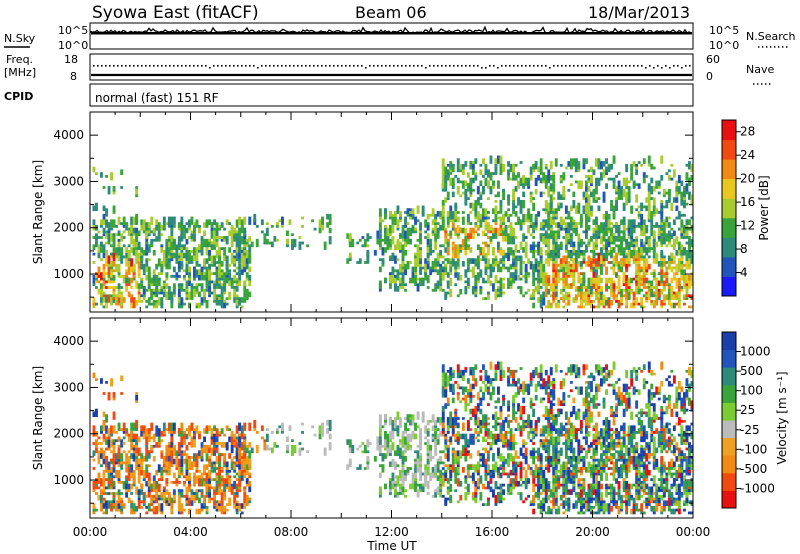 The height and width of the screenshot is (554, 800). Describe the element at coordinates (391, 33) in the screenshot. I see `nsky-band` at that location.